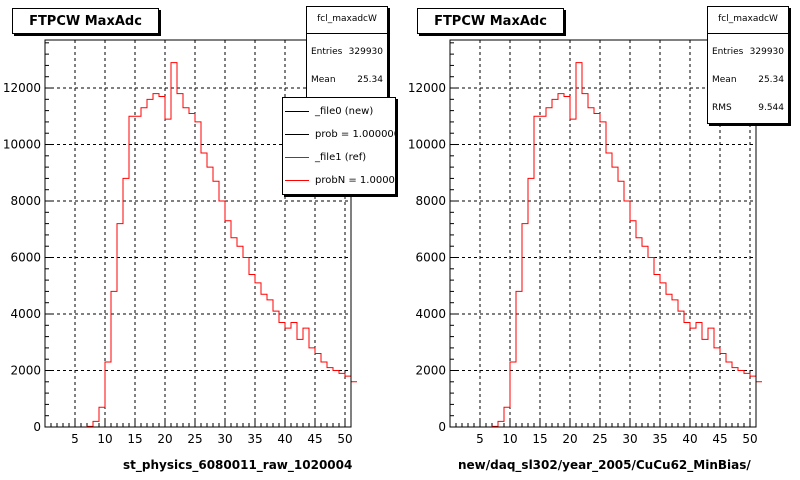 This screenshot has width=800, height=480. What do you see at coordinates (344, 111) in the screenshot?
I see `legend-label: _file0 (new)` at bounding box center [344, 111].